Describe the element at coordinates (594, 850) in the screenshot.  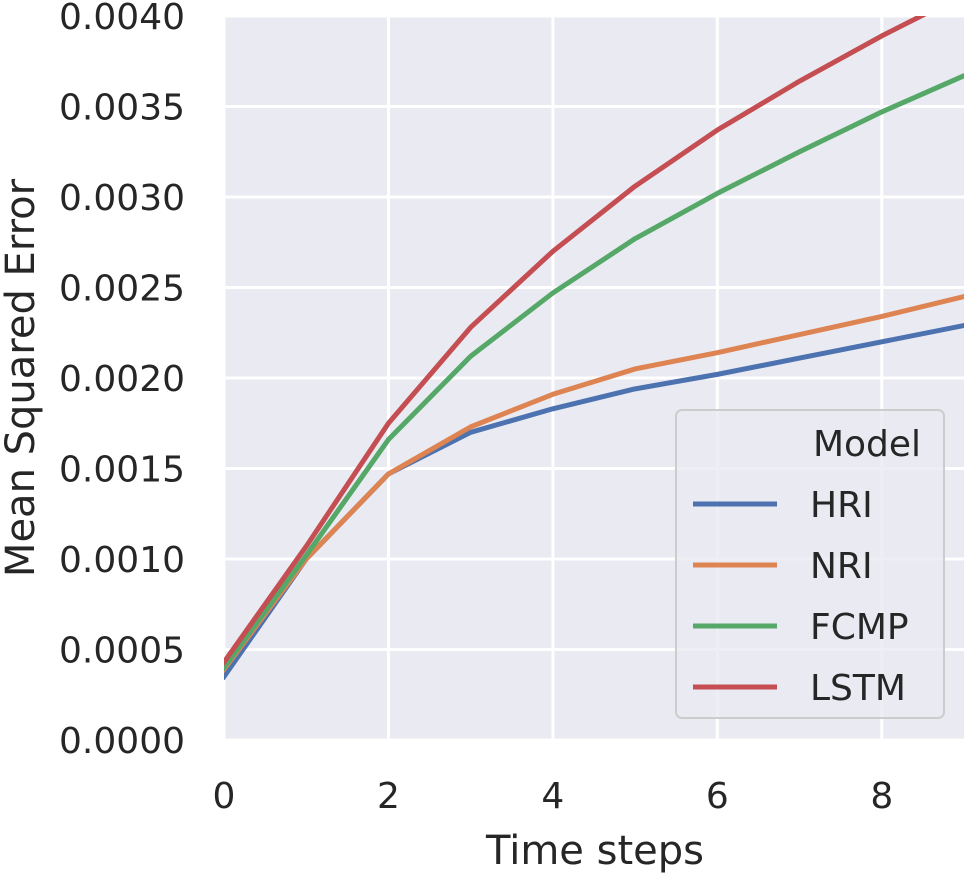
I see `x-axis-label: Time steps` at that location.